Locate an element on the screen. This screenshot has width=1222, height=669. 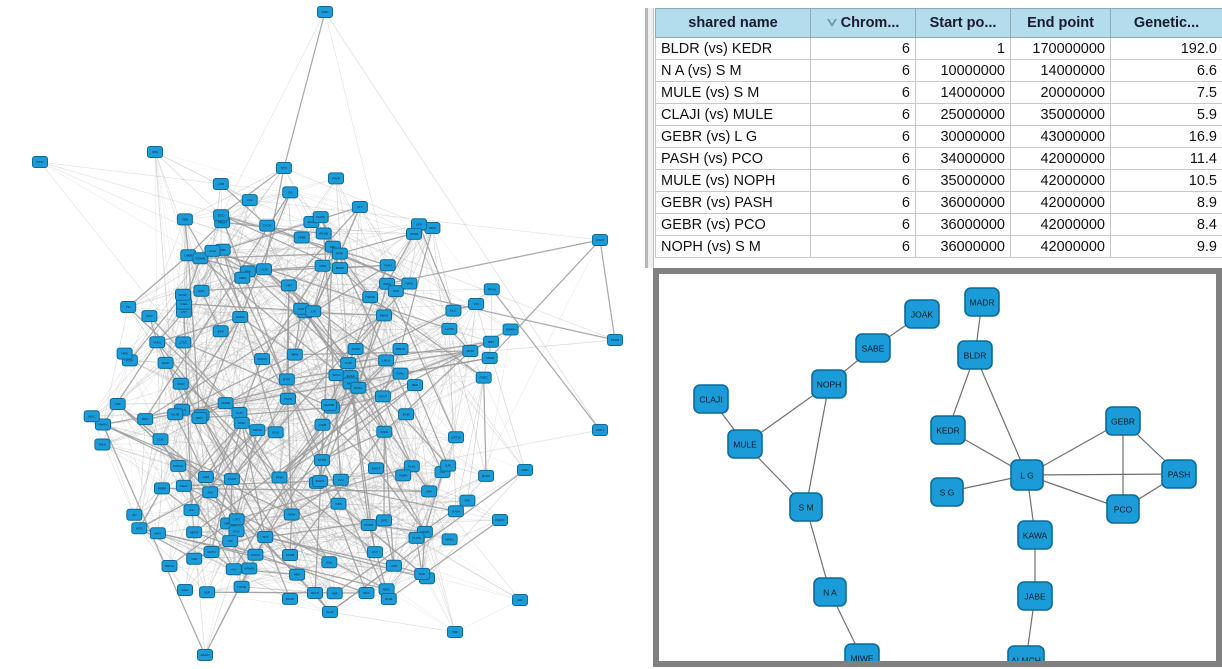
main-network-node: RTAT is located at coordinates (286, 379).